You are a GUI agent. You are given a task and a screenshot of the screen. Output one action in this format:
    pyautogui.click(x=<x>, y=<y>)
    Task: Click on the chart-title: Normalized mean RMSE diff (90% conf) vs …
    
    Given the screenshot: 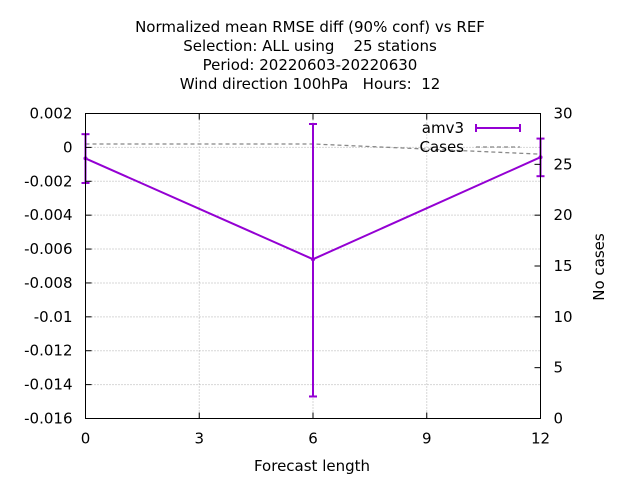 What is the action you would take?
    pyautogui.click(x=310, y=55)
    